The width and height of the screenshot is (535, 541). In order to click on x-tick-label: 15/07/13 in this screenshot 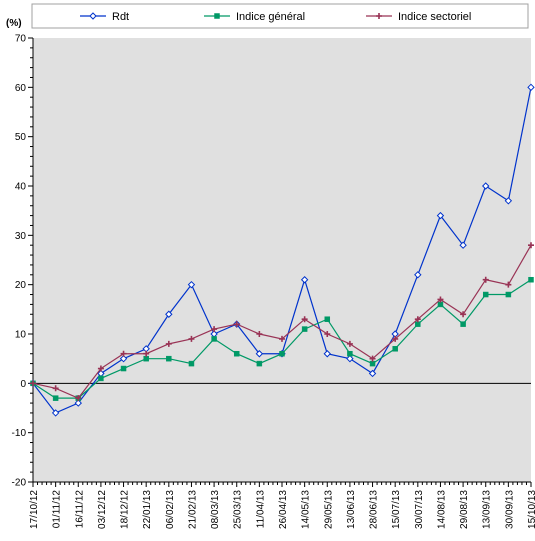, I will do `click(396, 509)`.